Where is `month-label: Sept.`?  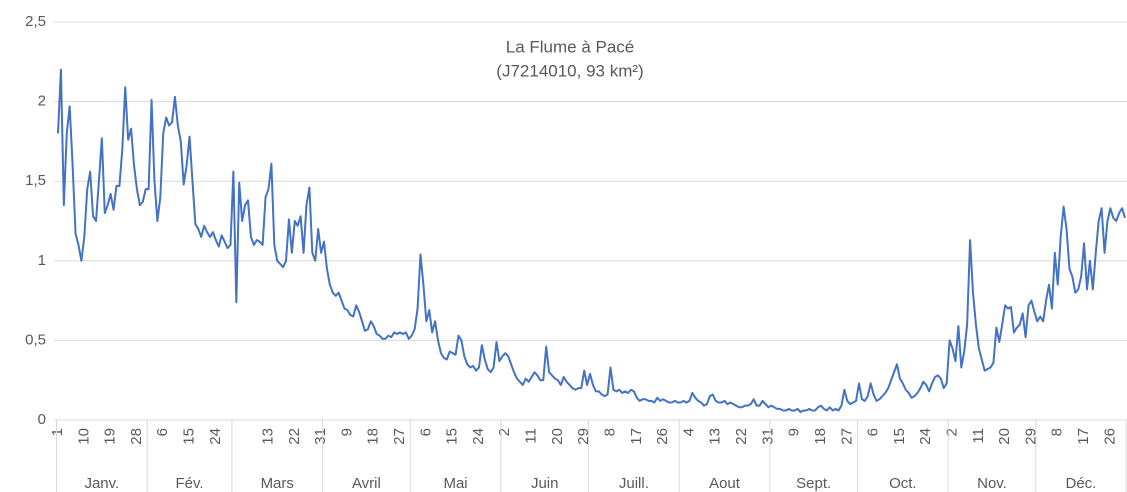 month-label: Sept. is located at coordinates (813, 483).